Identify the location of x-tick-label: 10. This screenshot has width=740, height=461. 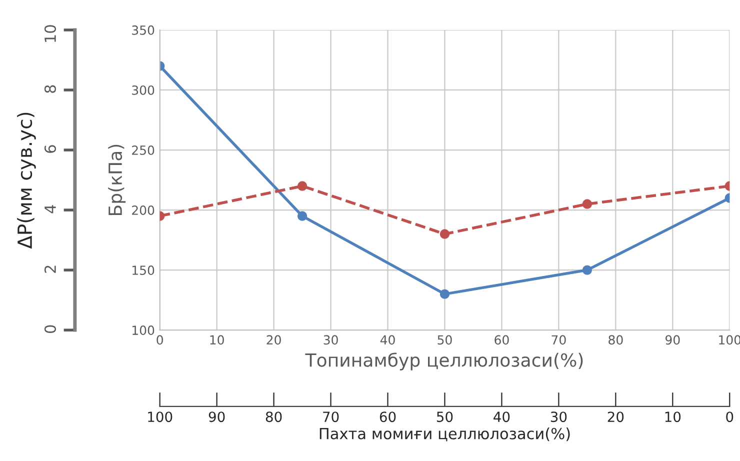
(217, 340).